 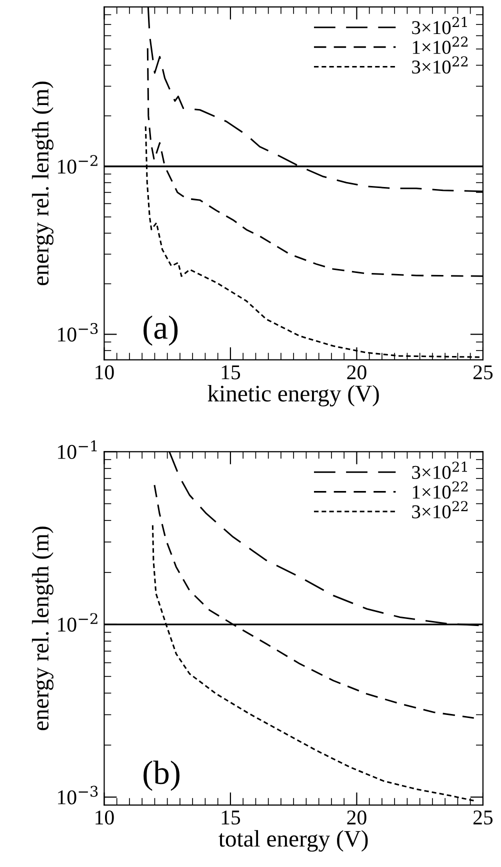 What do you see at coordinates (293, 841) in the screenshot?
I see `x-axis-title: total energy (V)` at bounding box center [293, 841].